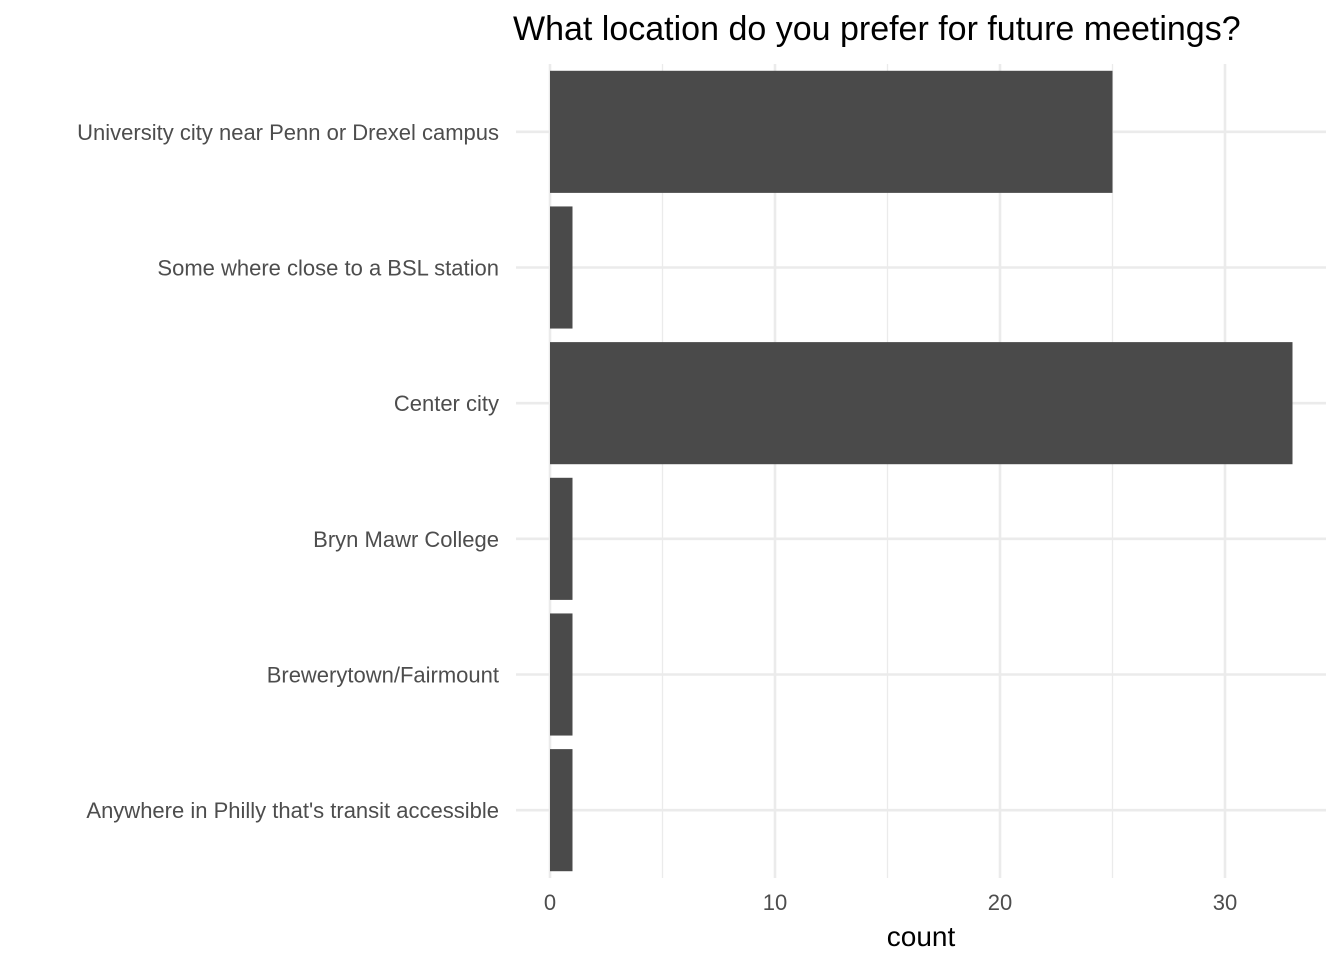 This screenshot has height=960, width=1344. Describe the element at coordinates (890, 902) in the screenshot. I see `x-tick-labels: 0 10 20 30` at that location.